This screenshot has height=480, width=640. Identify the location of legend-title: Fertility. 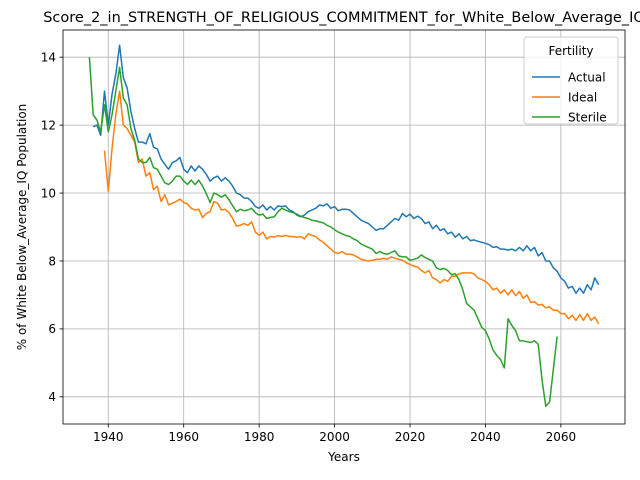
(570, 51).